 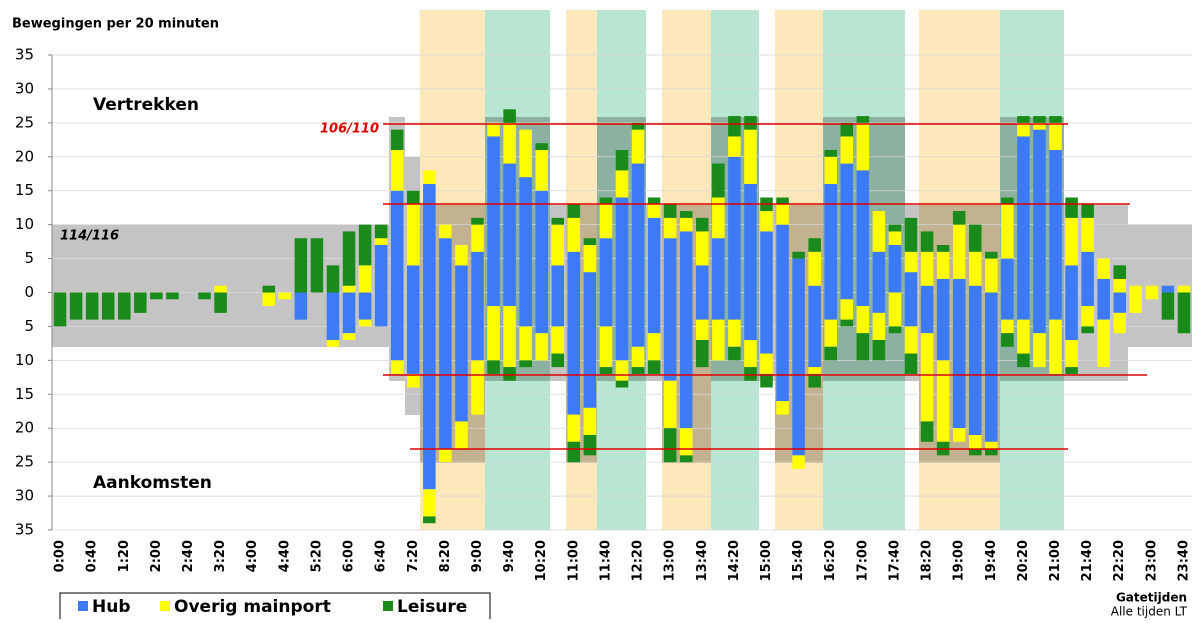 What do you see at coordinates (1151, 598) in the screenshot?
I see `x-axis-title: Gatetijden` at bounding box center [1151, 598].